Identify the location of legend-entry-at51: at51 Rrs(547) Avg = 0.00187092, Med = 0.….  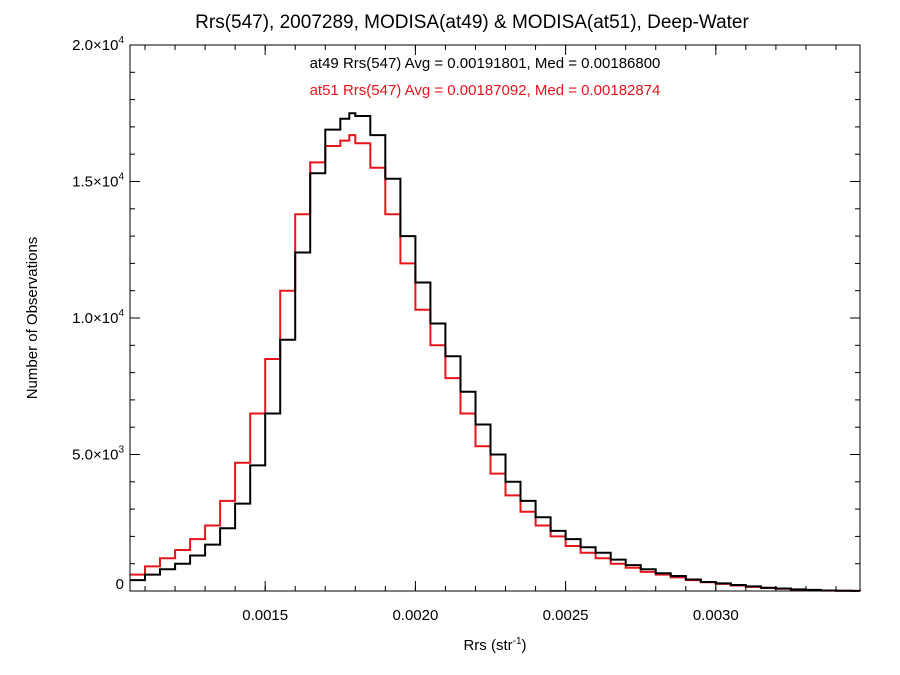
(485, 90).